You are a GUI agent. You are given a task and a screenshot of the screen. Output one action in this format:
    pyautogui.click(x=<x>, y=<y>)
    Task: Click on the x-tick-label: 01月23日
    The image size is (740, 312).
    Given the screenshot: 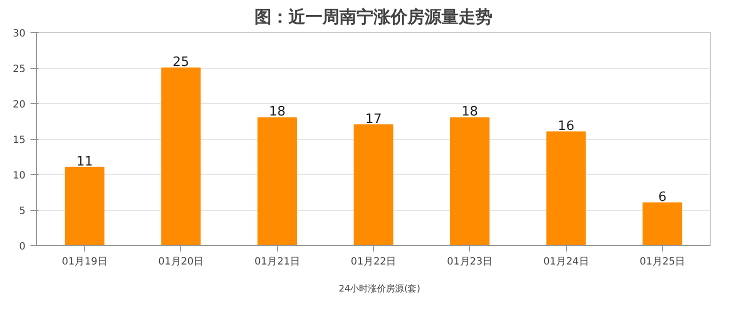 What is the action you would take?
    pyautogui.click(x=470, y=262)
    